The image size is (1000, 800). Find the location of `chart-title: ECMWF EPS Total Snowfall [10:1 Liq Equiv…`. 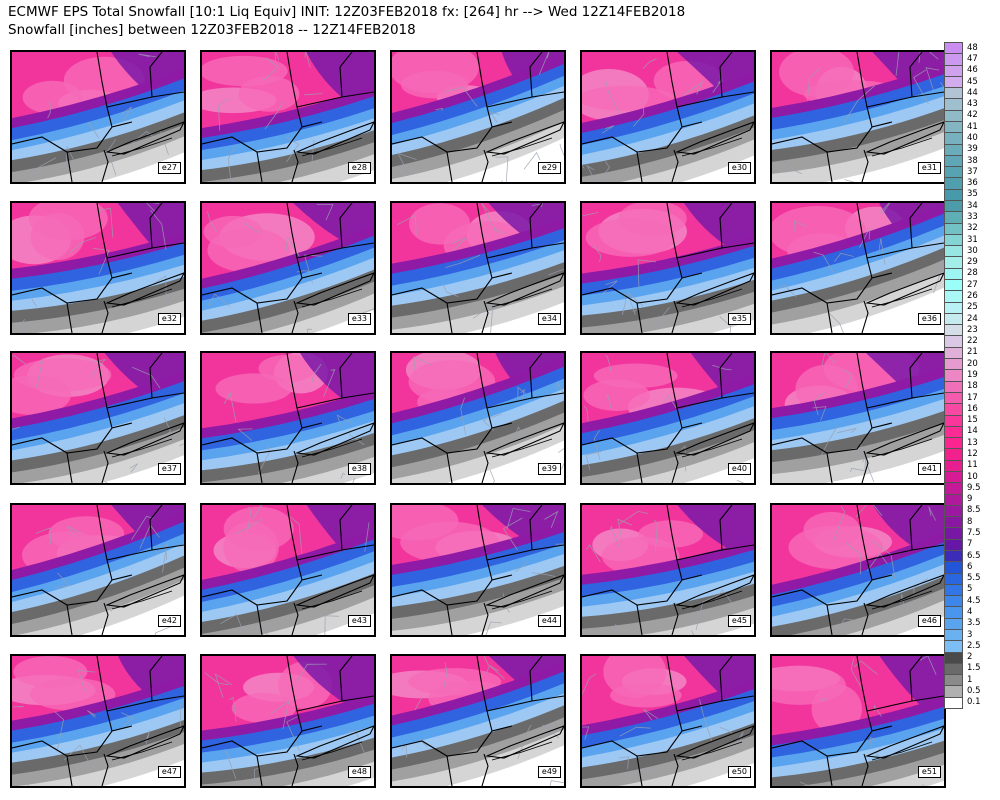

chart-title: ECMWF EPS Total Snowfall [10:1 Liq Equiv… is located at coordinates (347, 12).